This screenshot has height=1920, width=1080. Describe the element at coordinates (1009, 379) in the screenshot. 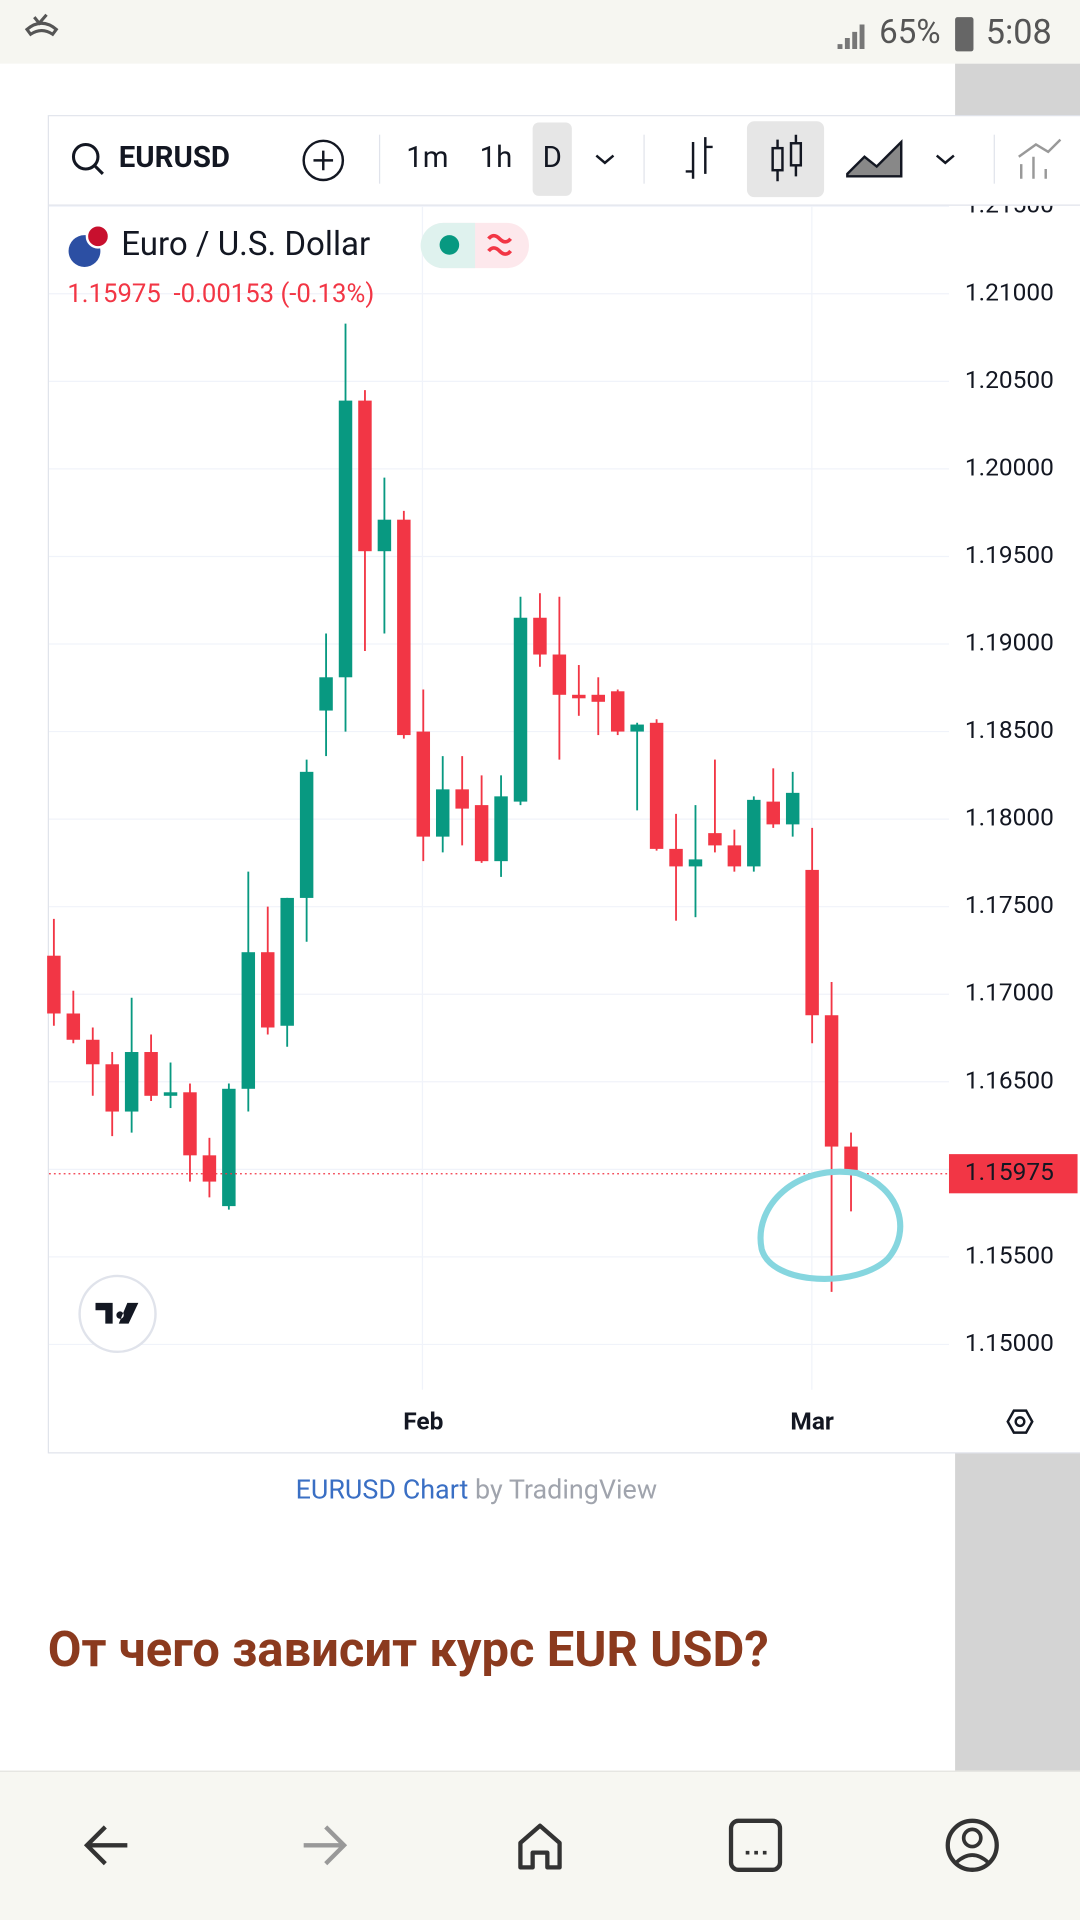

I see `y-tick-label: 1.20500` at that location.